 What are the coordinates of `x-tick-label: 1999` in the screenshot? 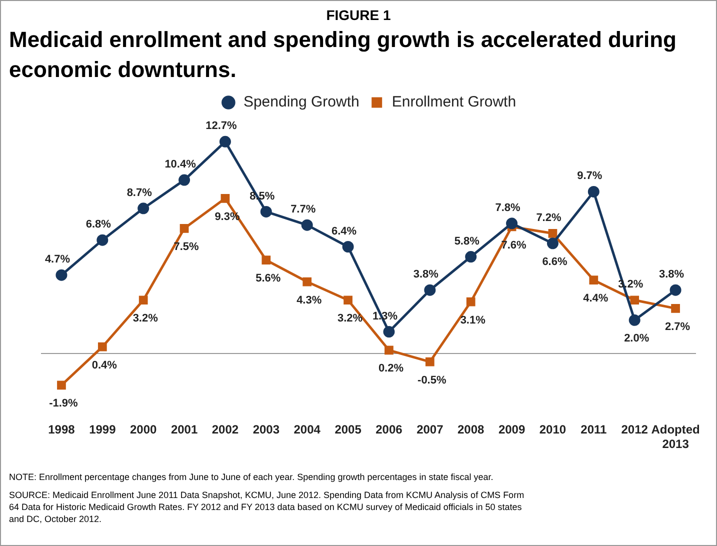 It's located at (102, 429).